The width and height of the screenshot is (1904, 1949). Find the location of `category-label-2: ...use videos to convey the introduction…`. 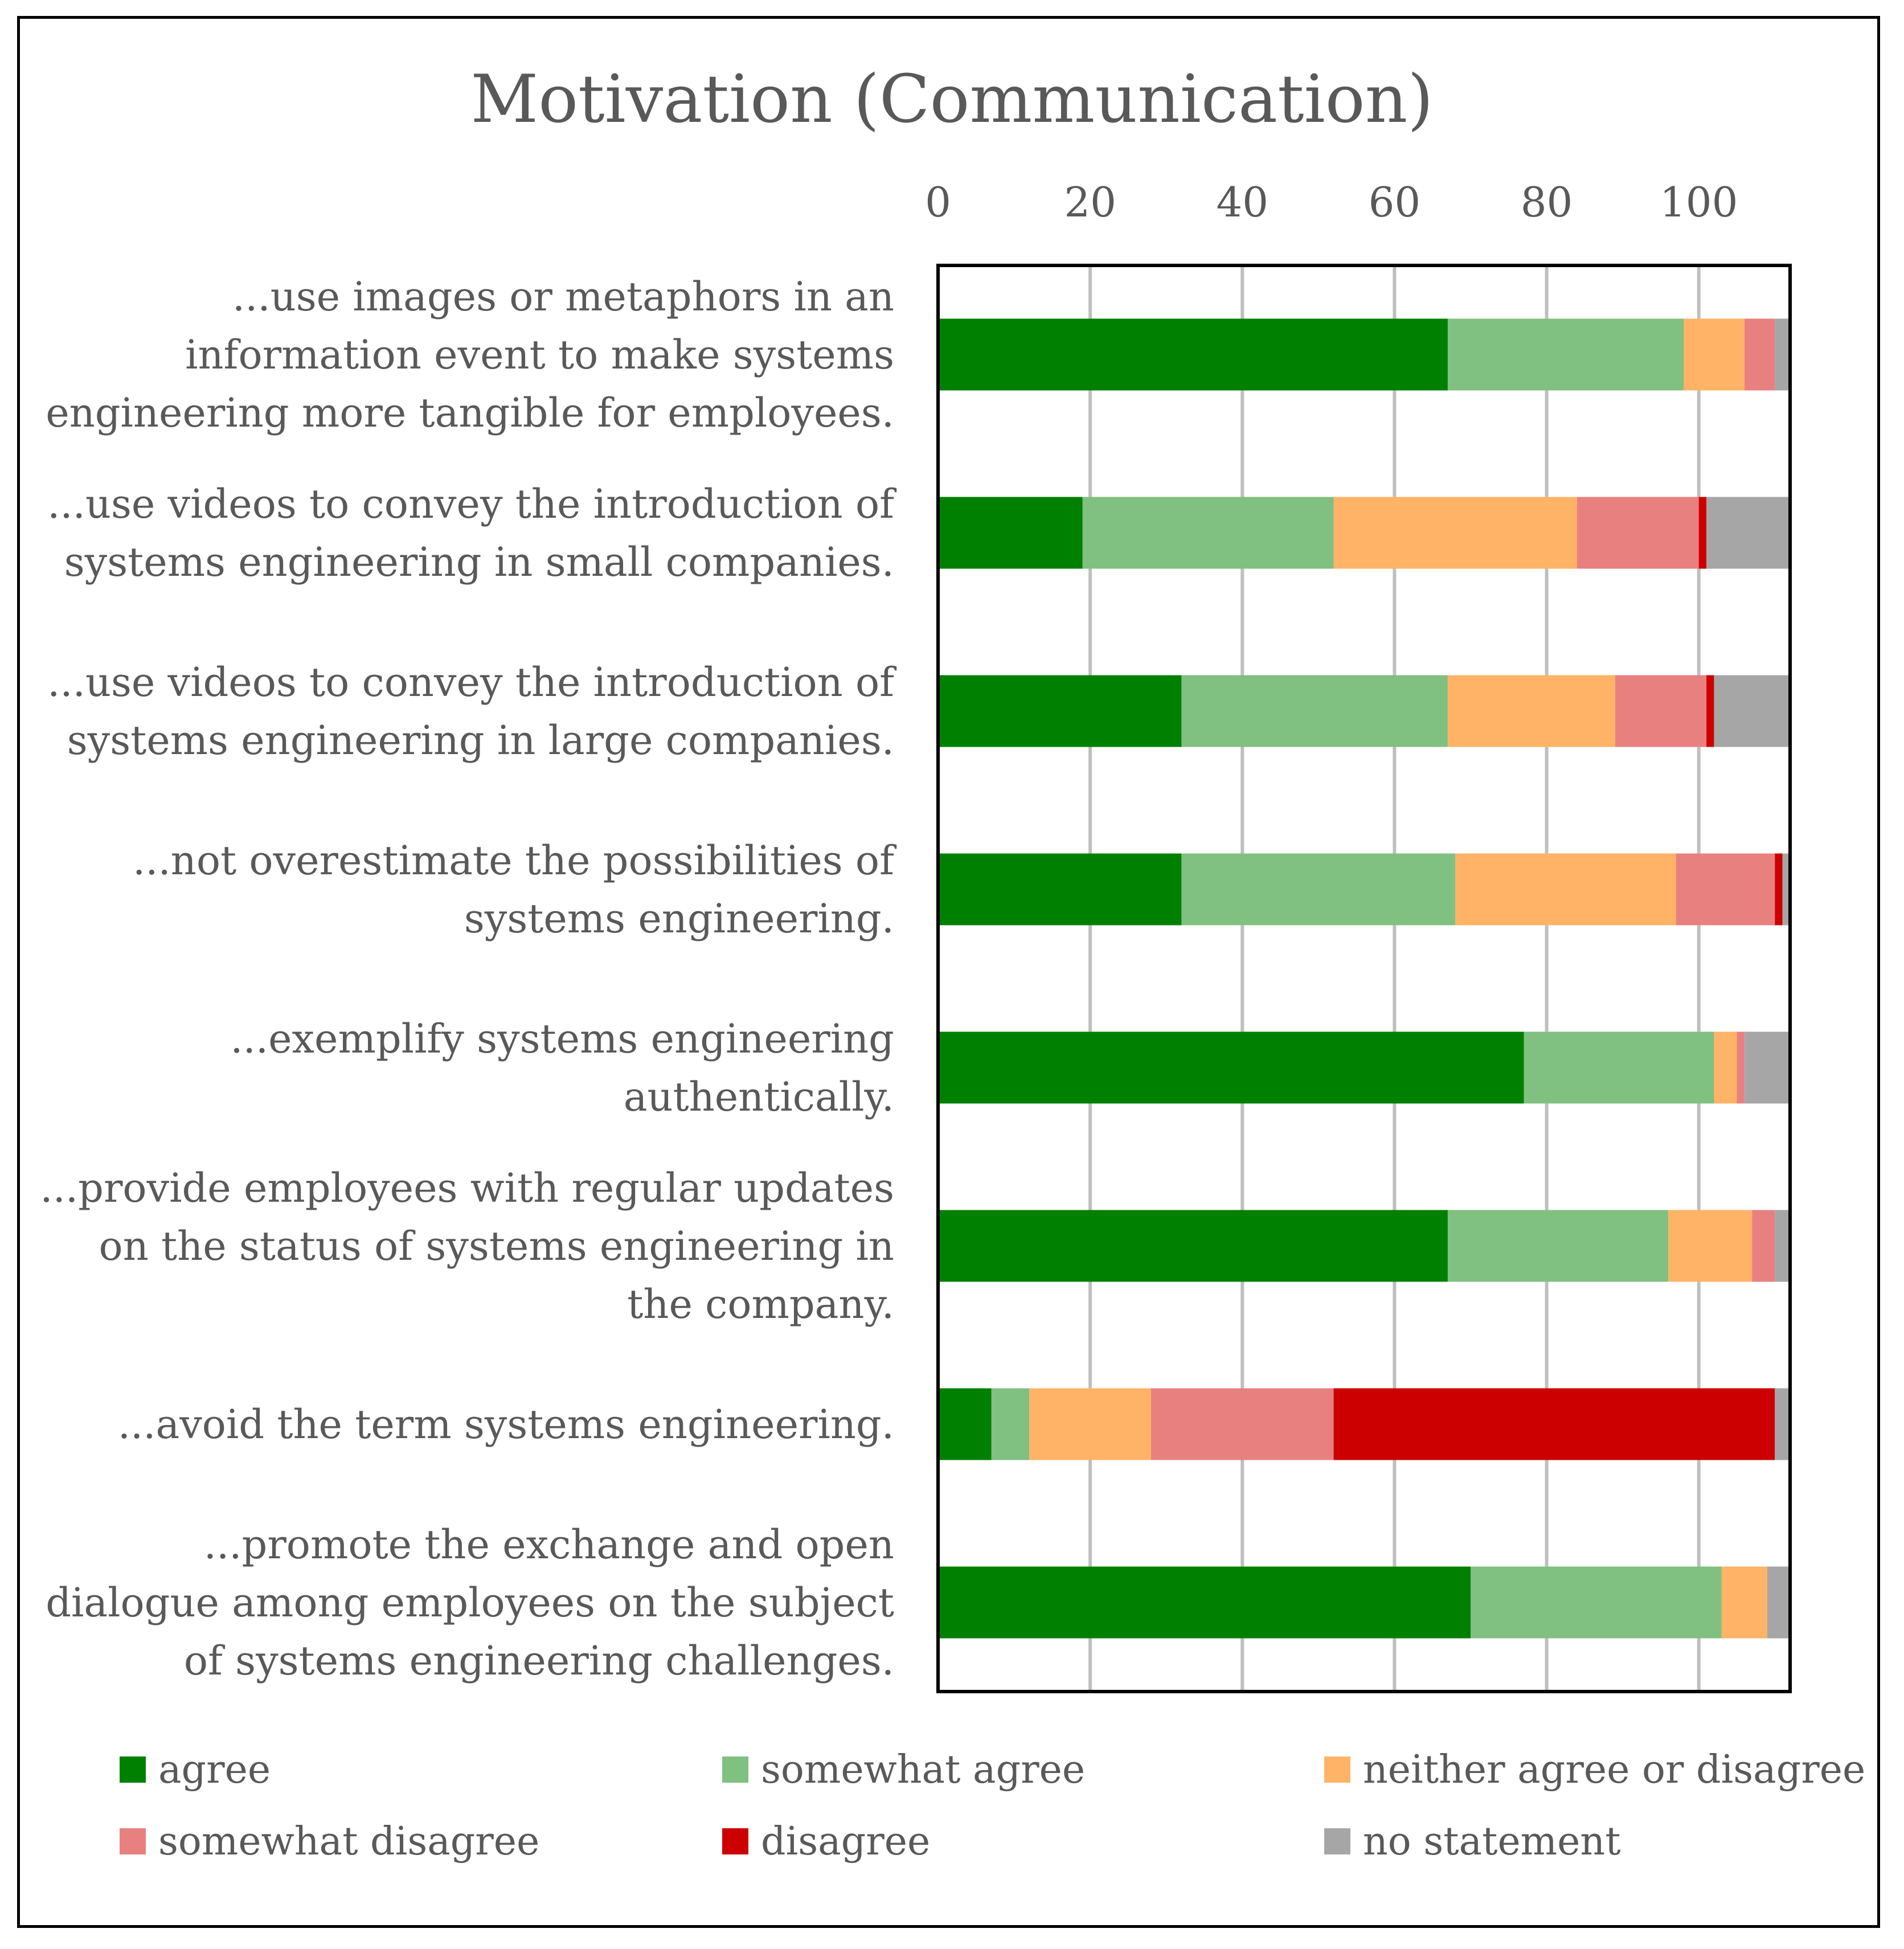

category-label-2: ...use videos to convey the introduction… is located at coordinates (470, 711).